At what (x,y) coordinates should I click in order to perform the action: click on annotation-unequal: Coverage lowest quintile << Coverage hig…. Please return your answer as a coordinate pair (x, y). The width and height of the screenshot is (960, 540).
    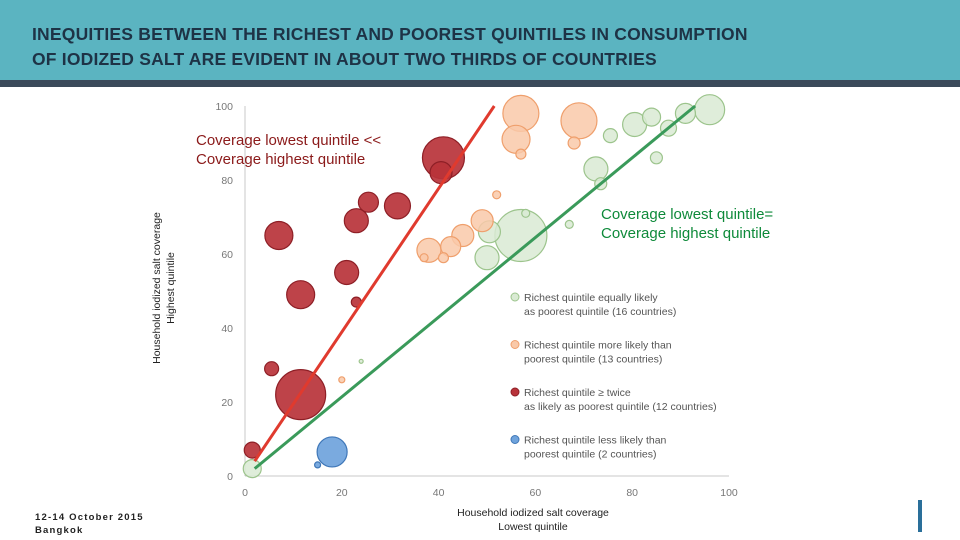
    Looking at the image, I should click on (326, 150).